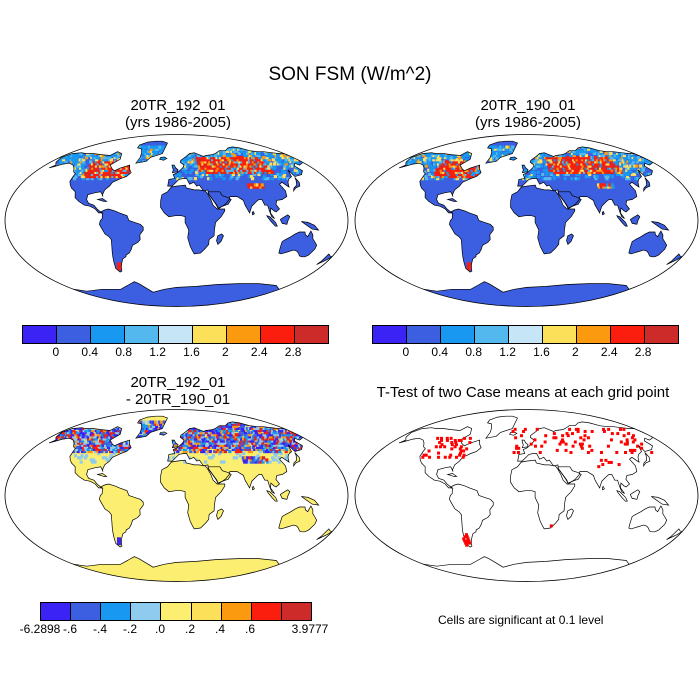 This screenshot has height=700, width=700. What do you see at coordinates (190, 629) in the screenshot?
I see `colorbar-tick-label: .2` at bounding box center [190, 629].